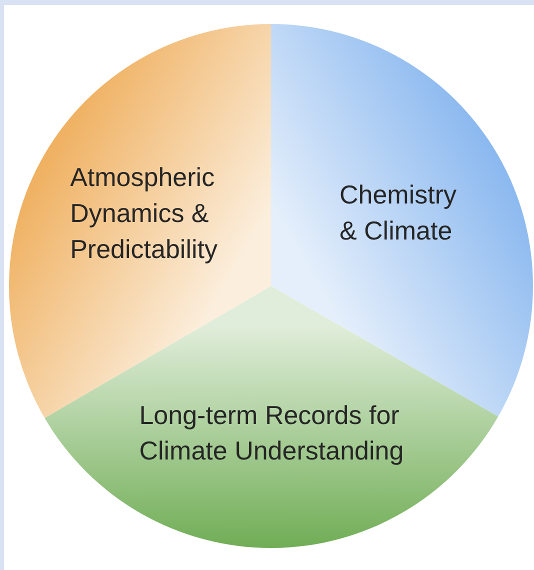 The height and width of the screenshot is (570, 534). What do you see at coordinates (397, 213) in the screenshot?
I see `slice-label: Chemistry & Climate` at bounding box center [397, 213].